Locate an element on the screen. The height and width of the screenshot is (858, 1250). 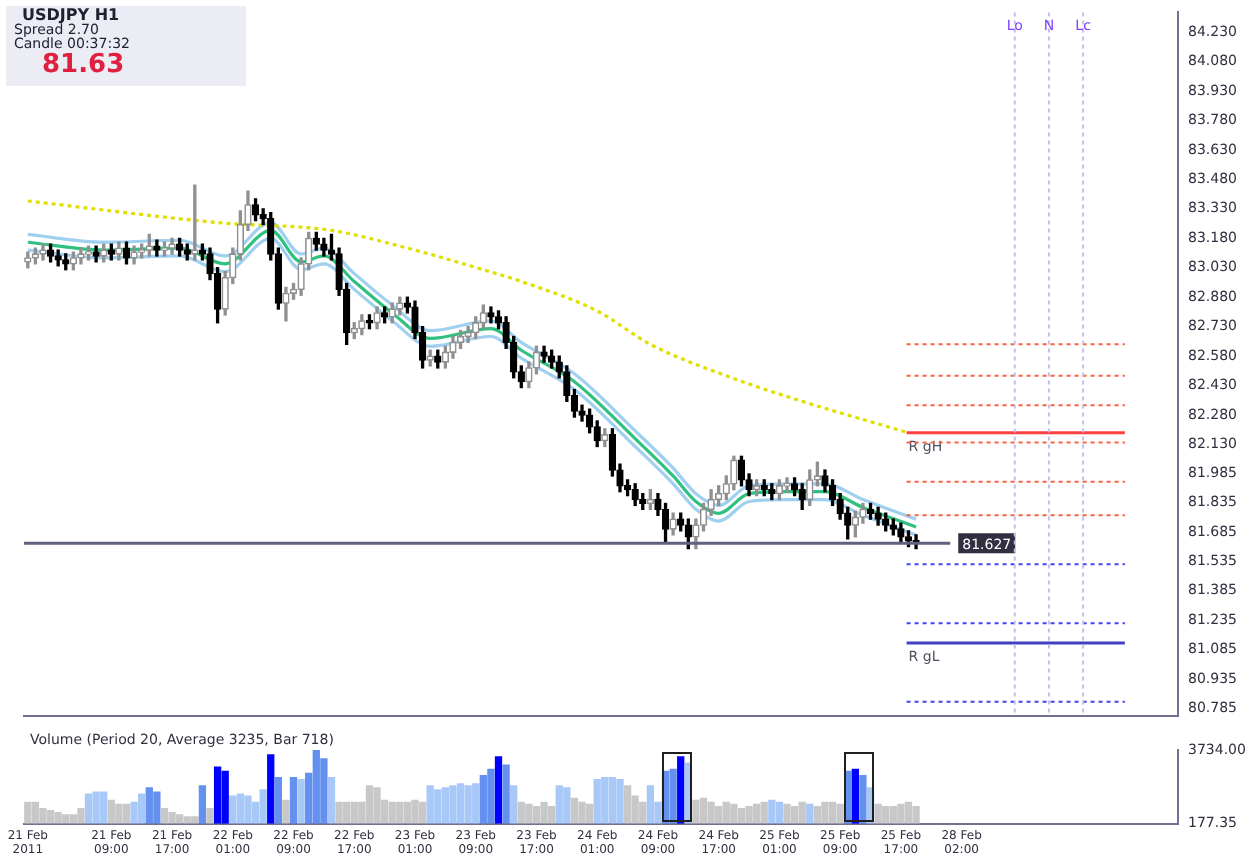
chart-title: USDJPY H1 is located at coordinates (72, 15).